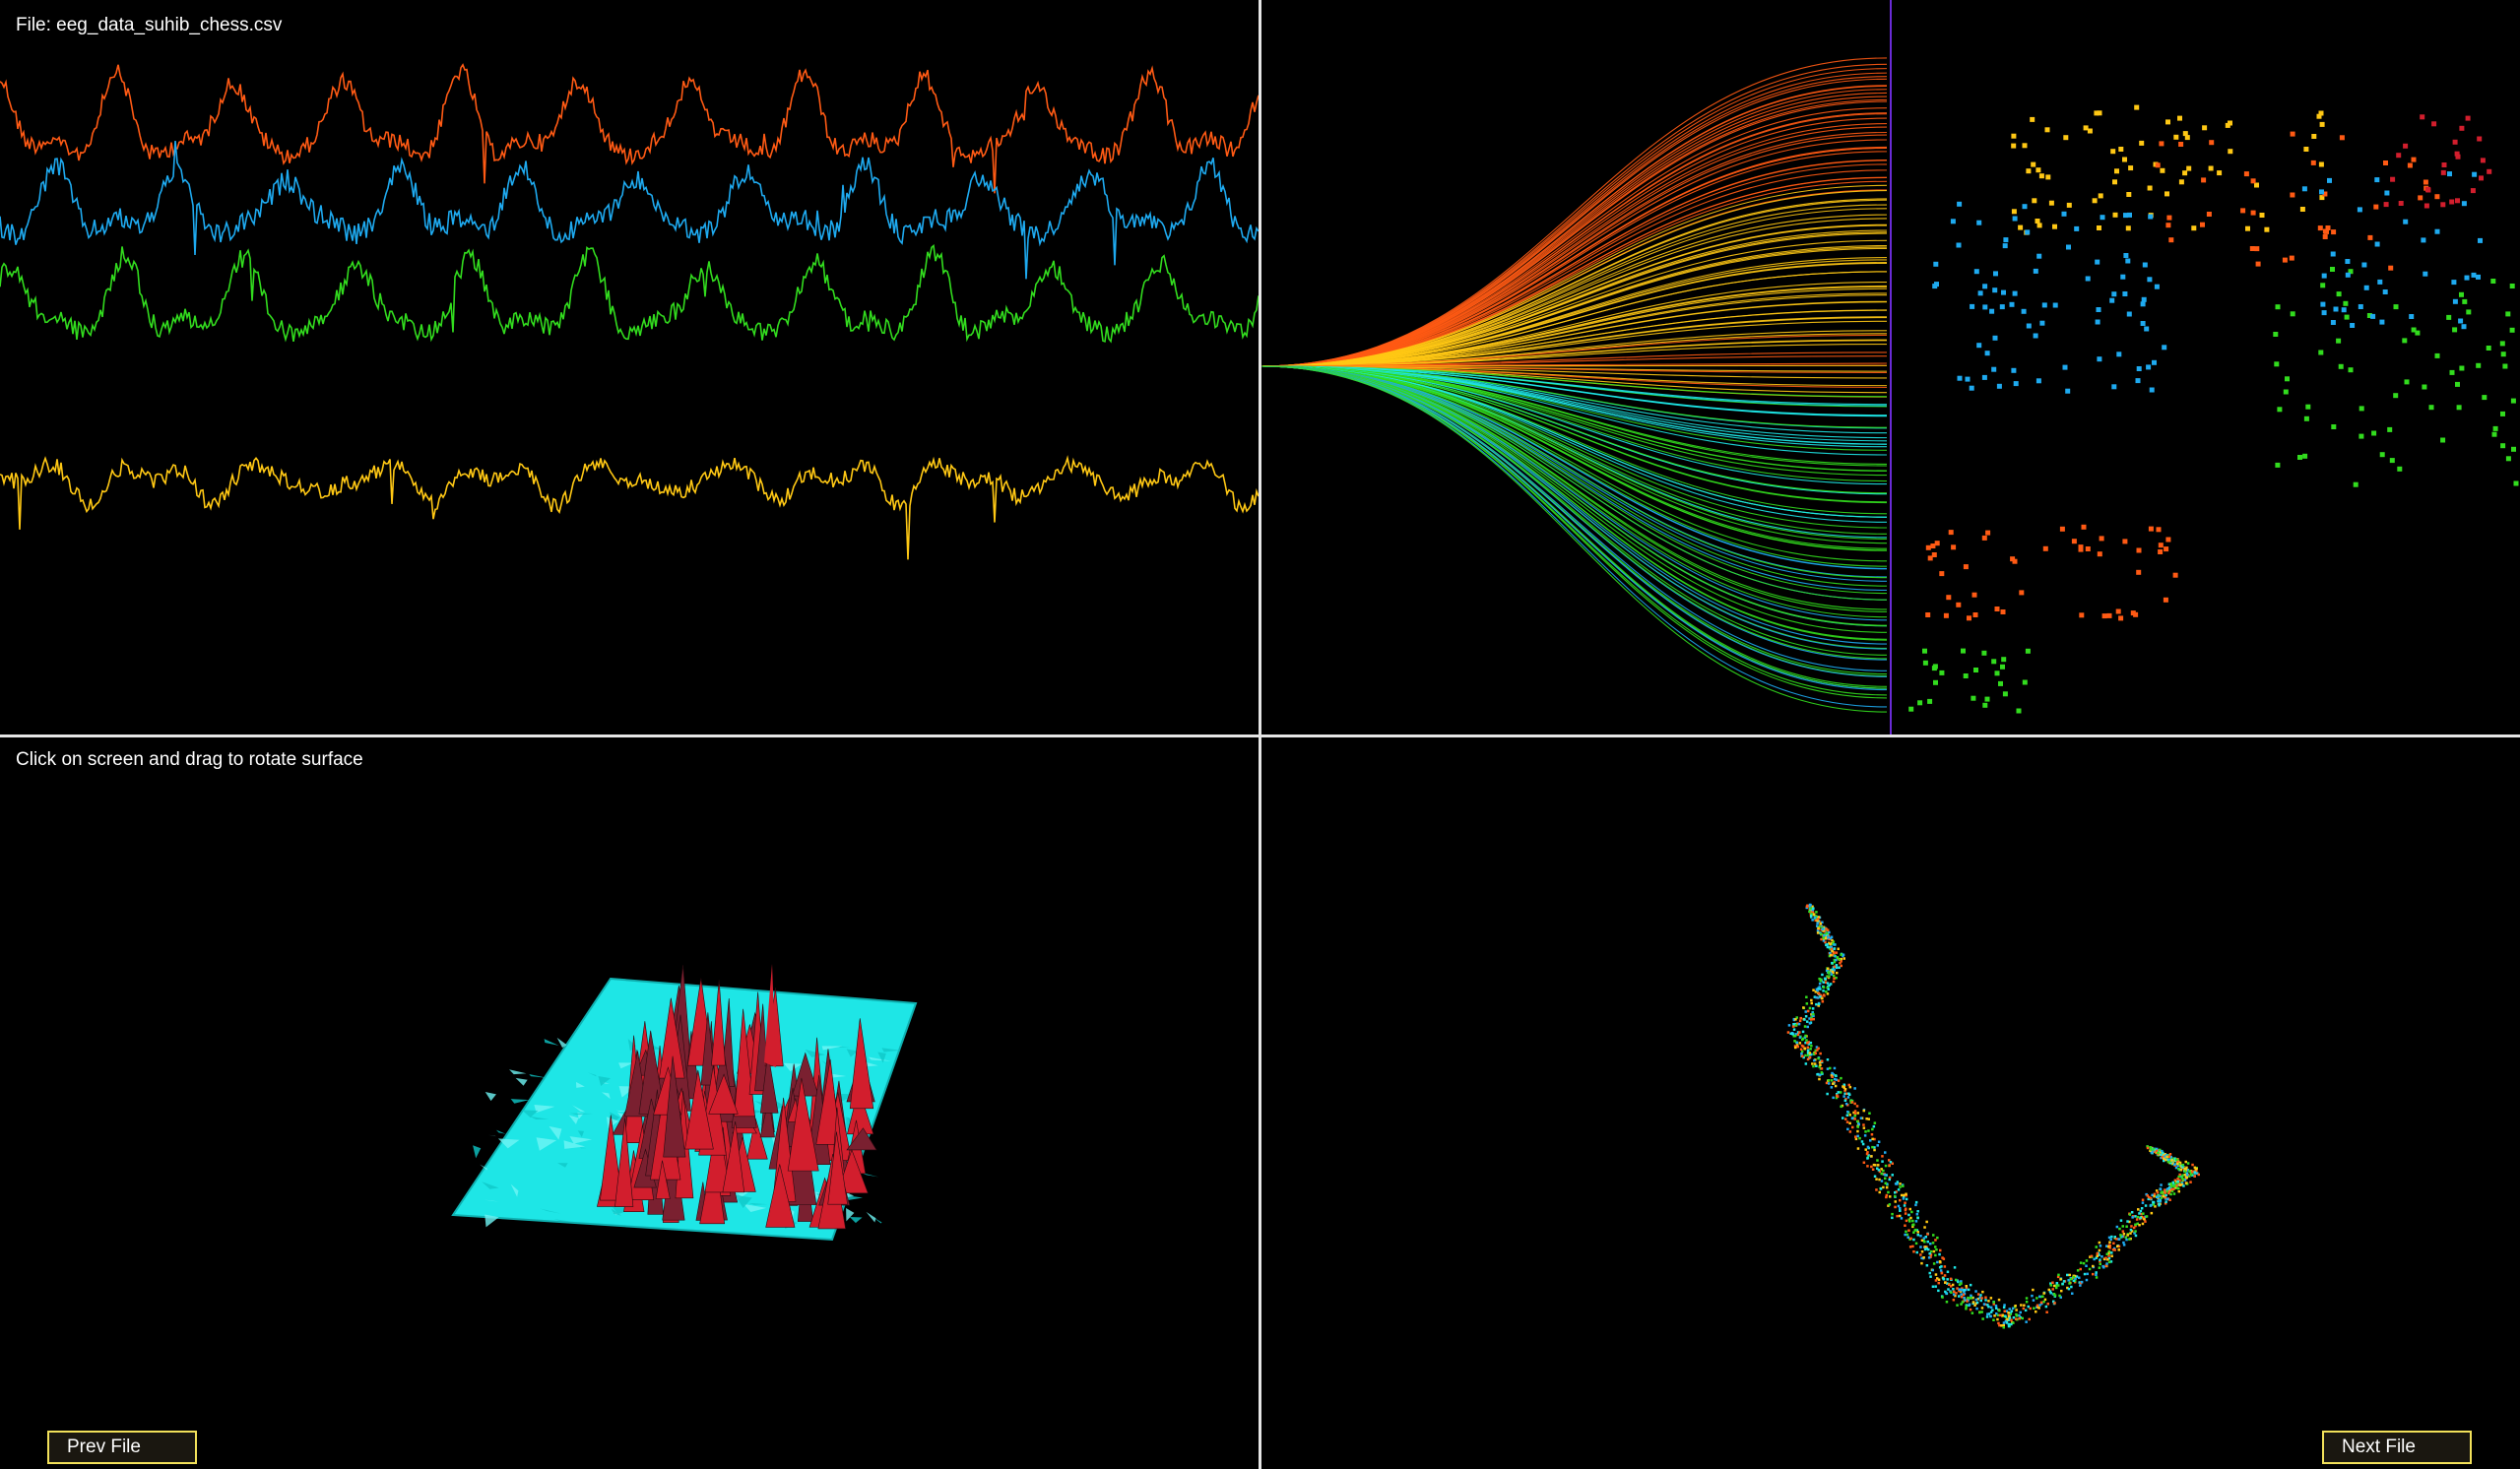  What do you see at coordinates (684, 1103) in the screenshot?
I see `surface-mesh` at bounding box center [684, 1103].